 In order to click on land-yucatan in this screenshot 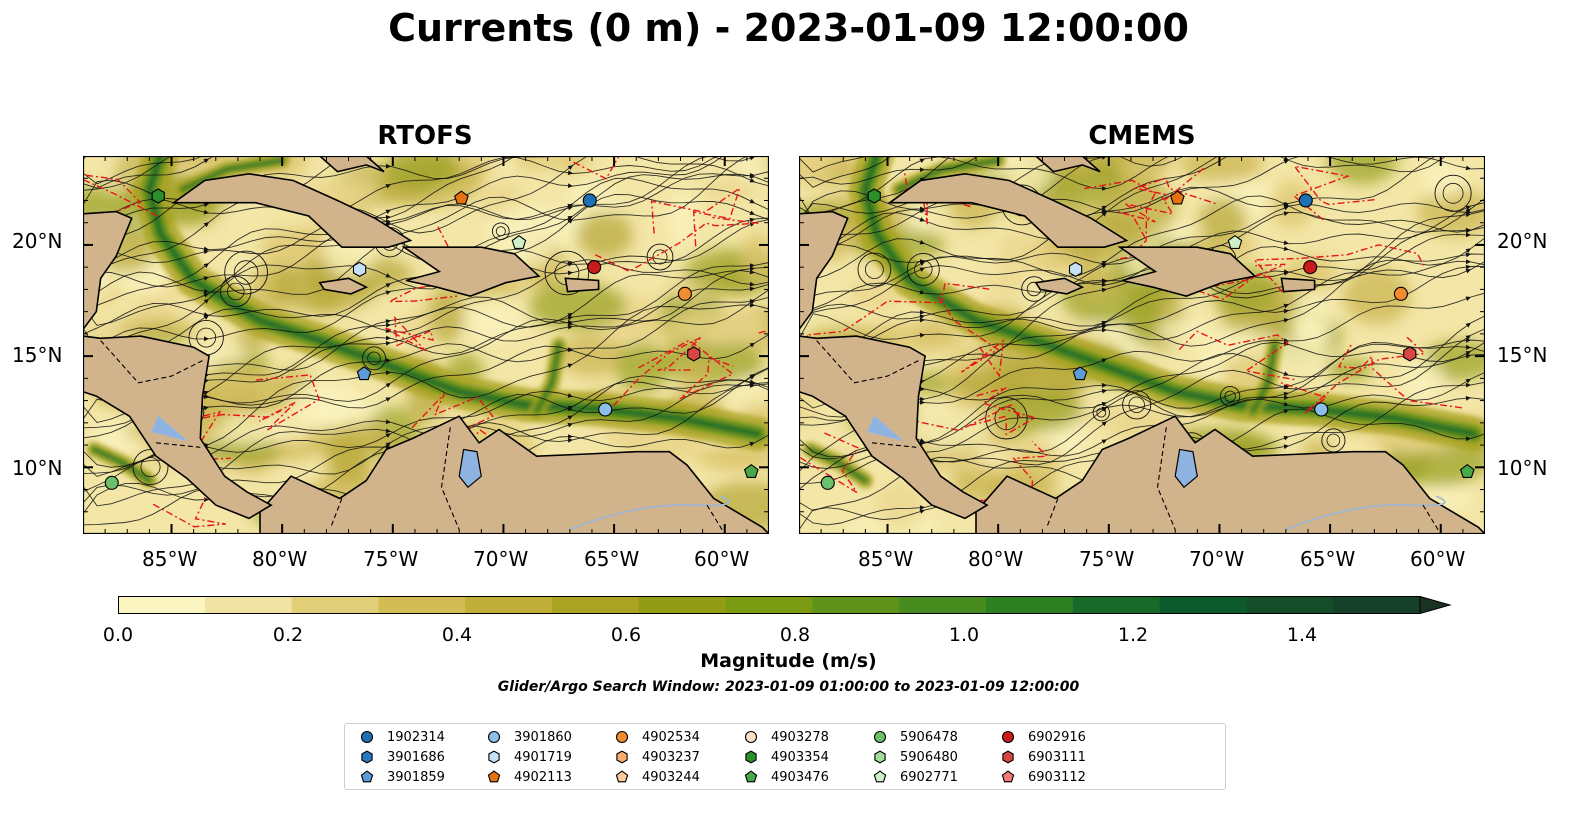, I will do `click(824, 270)`.